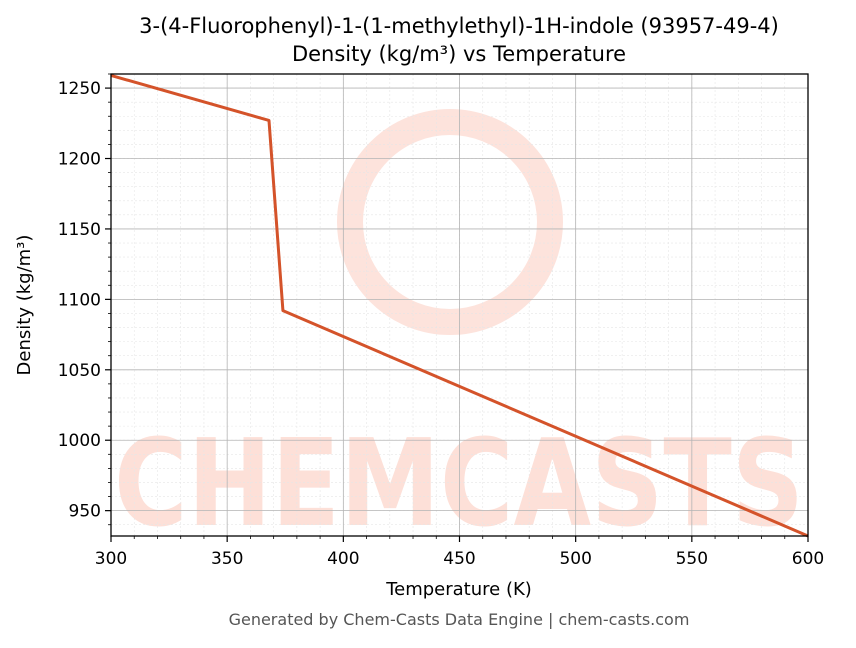 The width and height of the screenshot is (856, 648). I want to click on y-tick-label: 1150, so click(79, 230).